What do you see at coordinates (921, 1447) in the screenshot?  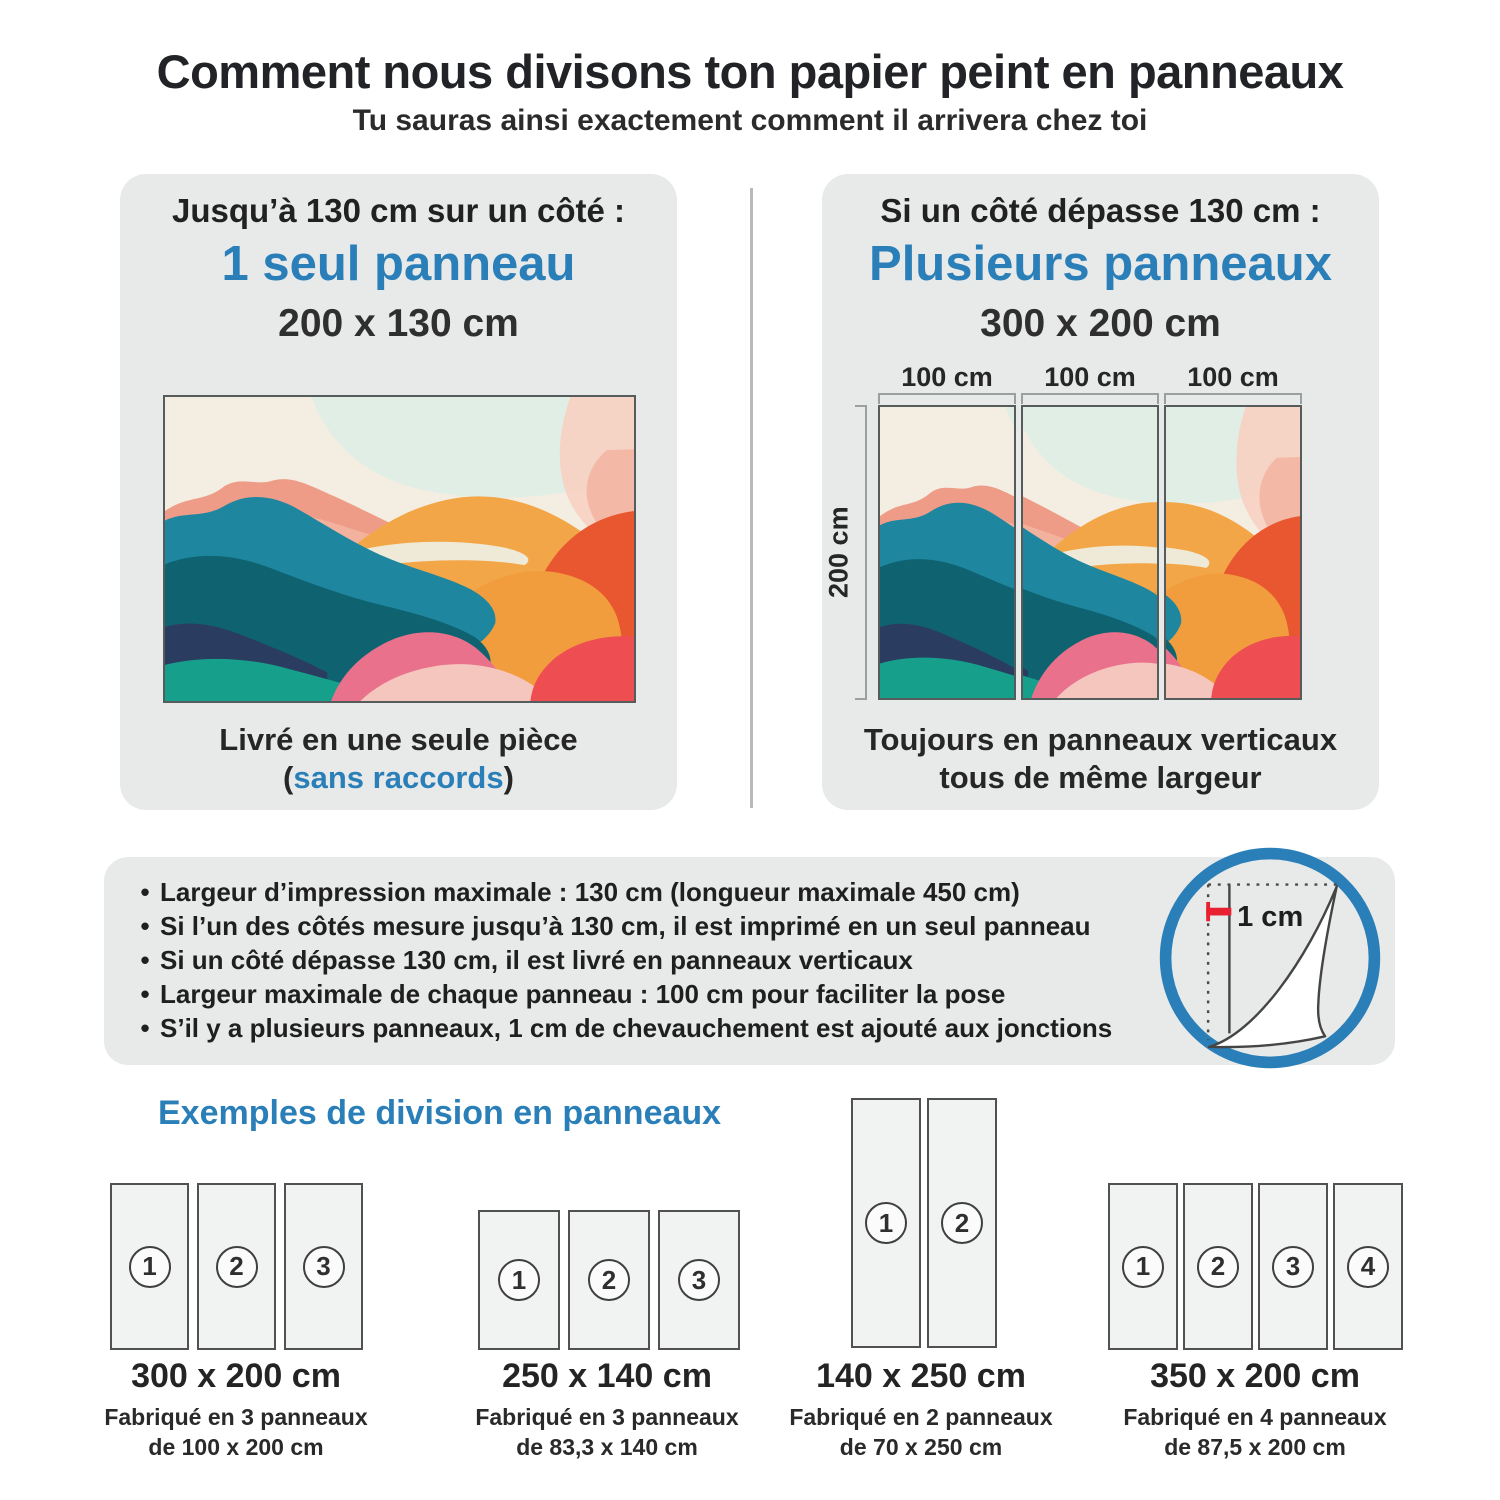 I see `example-detail-line2: de 70 x 250 cm` at bounding box center [921, 1447].